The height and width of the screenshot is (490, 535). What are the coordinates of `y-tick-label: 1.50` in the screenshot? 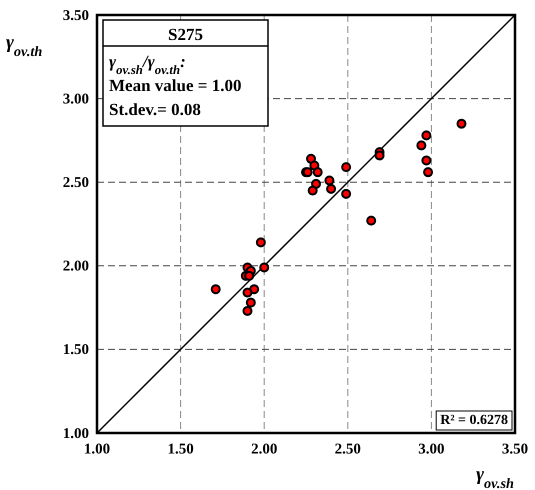 It's located at (75, 350).